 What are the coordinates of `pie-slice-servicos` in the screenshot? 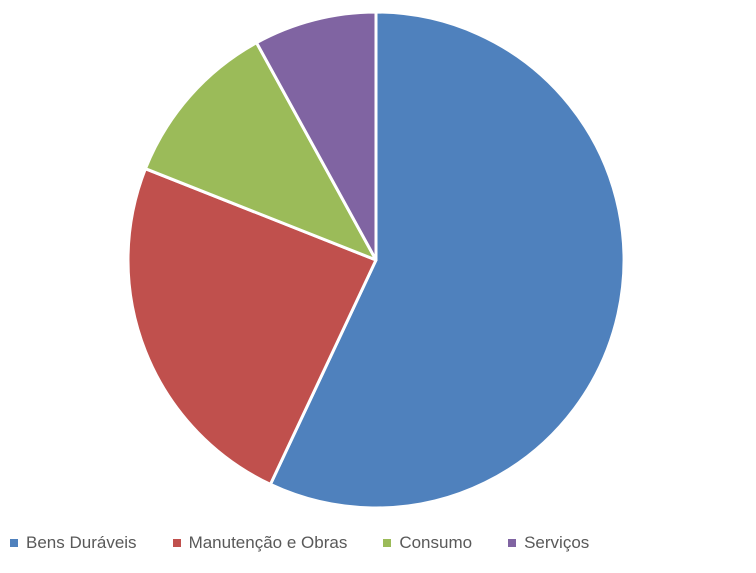 It's located at (316, 136).